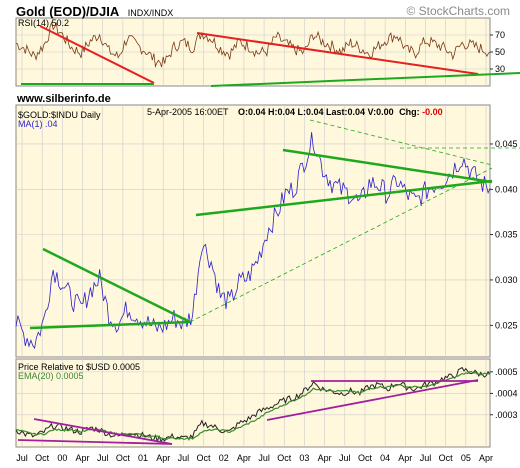 This screenshot has height=468, width=520. Describe the element at coordinates (506, 280) in the screenshot. I see `y-tick-label: 0.030` at that location.